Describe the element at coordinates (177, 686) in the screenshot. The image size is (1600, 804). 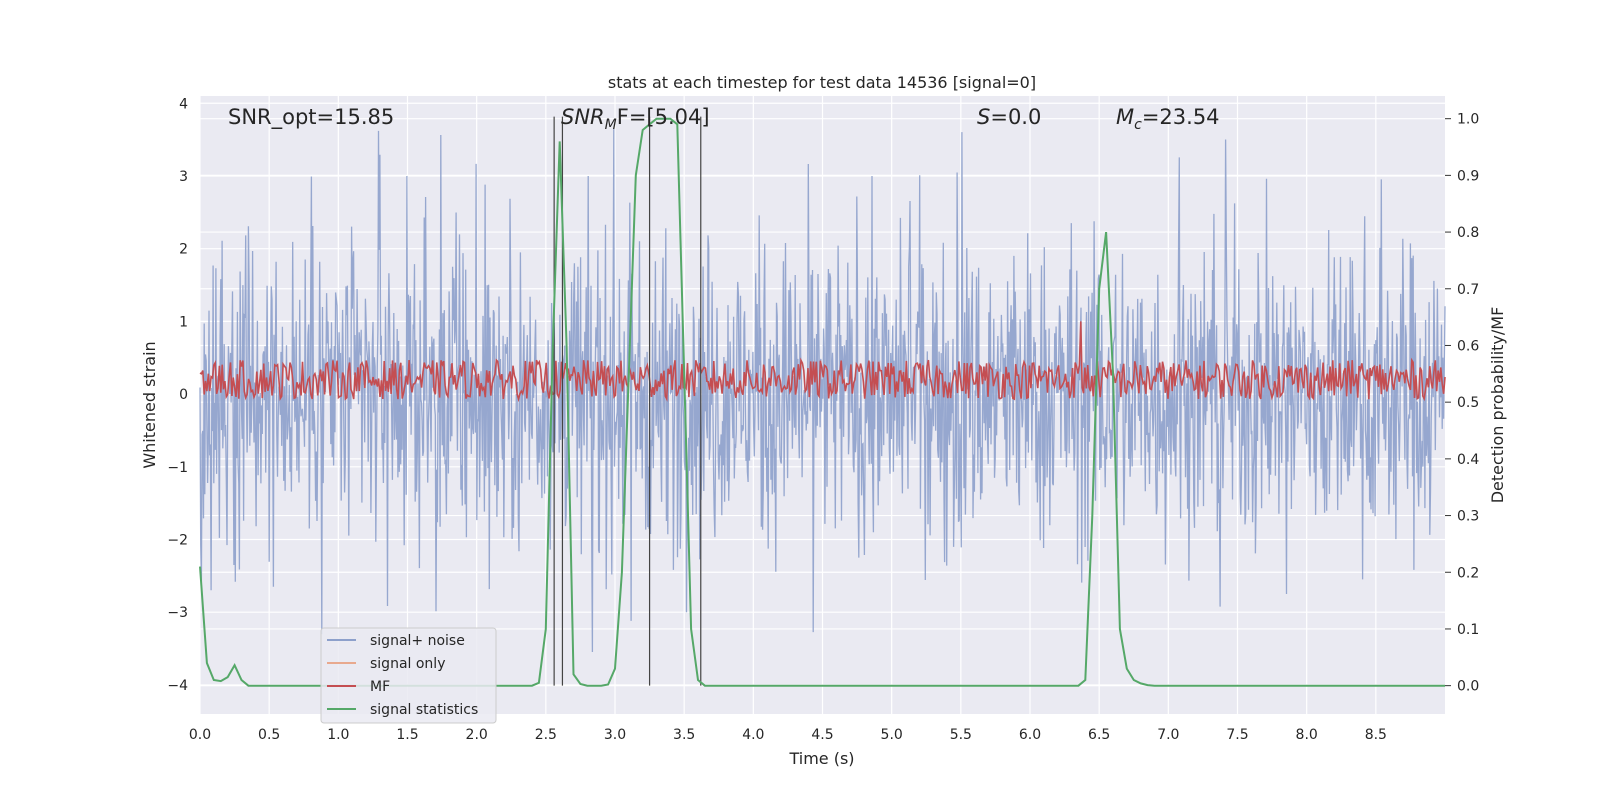
I see `y-tick-label: −4` at that location.